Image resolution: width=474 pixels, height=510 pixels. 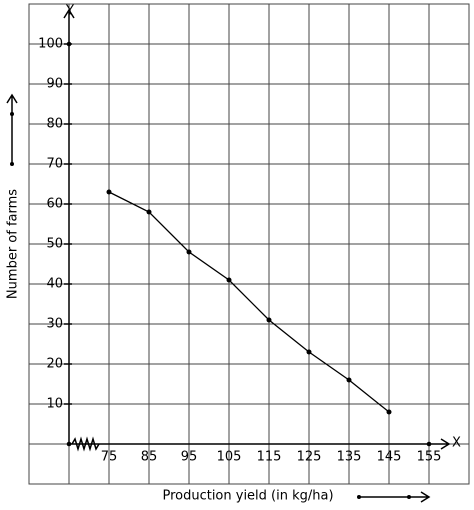 What do you see at coordinates (269, 457) in the screenshot?
I see `x-tick-label: 115` at bounding box center [269, 457].